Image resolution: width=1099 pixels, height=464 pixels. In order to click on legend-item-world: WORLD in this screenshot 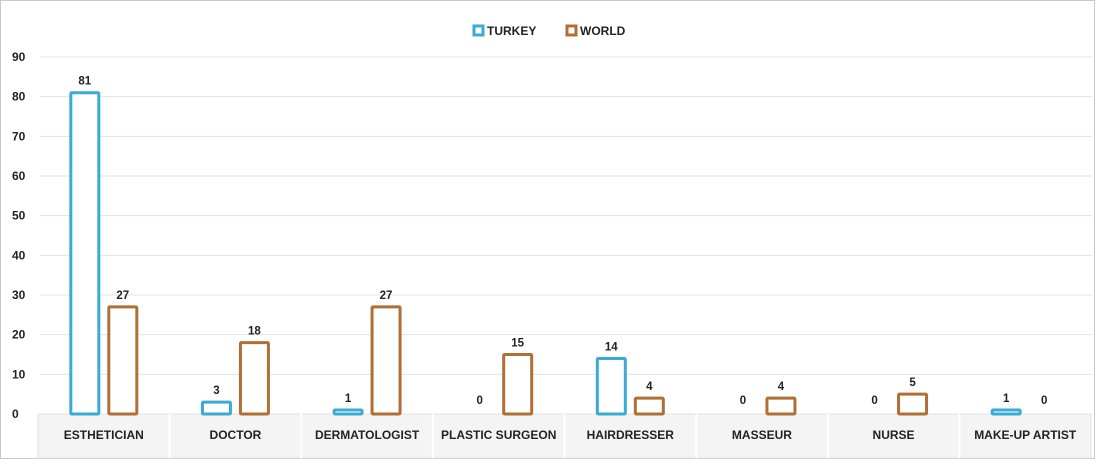, I will do `click(595, 31)`.